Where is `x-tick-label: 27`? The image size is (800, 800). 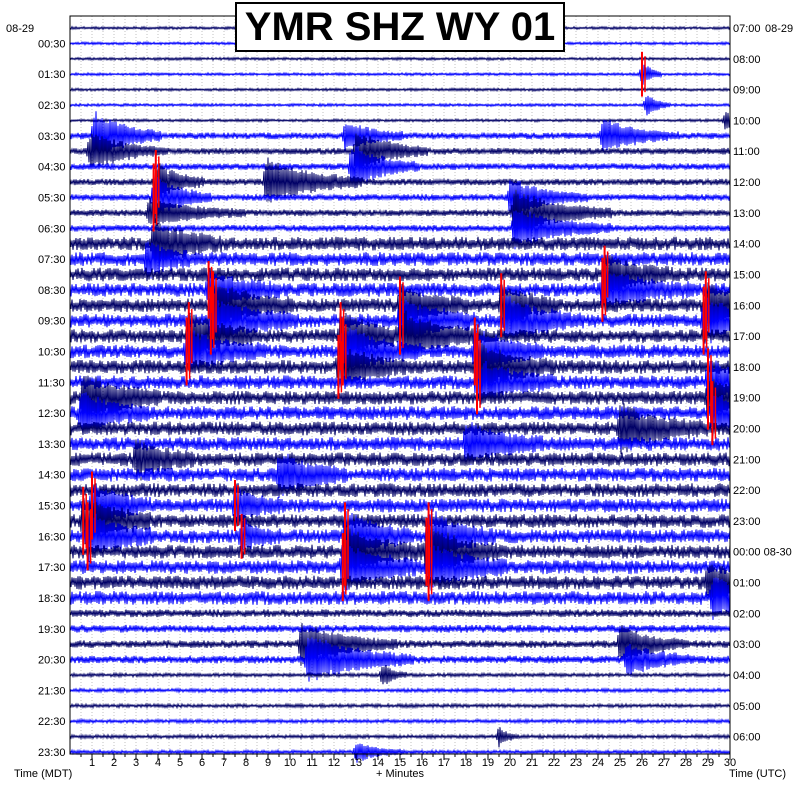 x-tick-label: 27 is located at coordinates (664, 763).